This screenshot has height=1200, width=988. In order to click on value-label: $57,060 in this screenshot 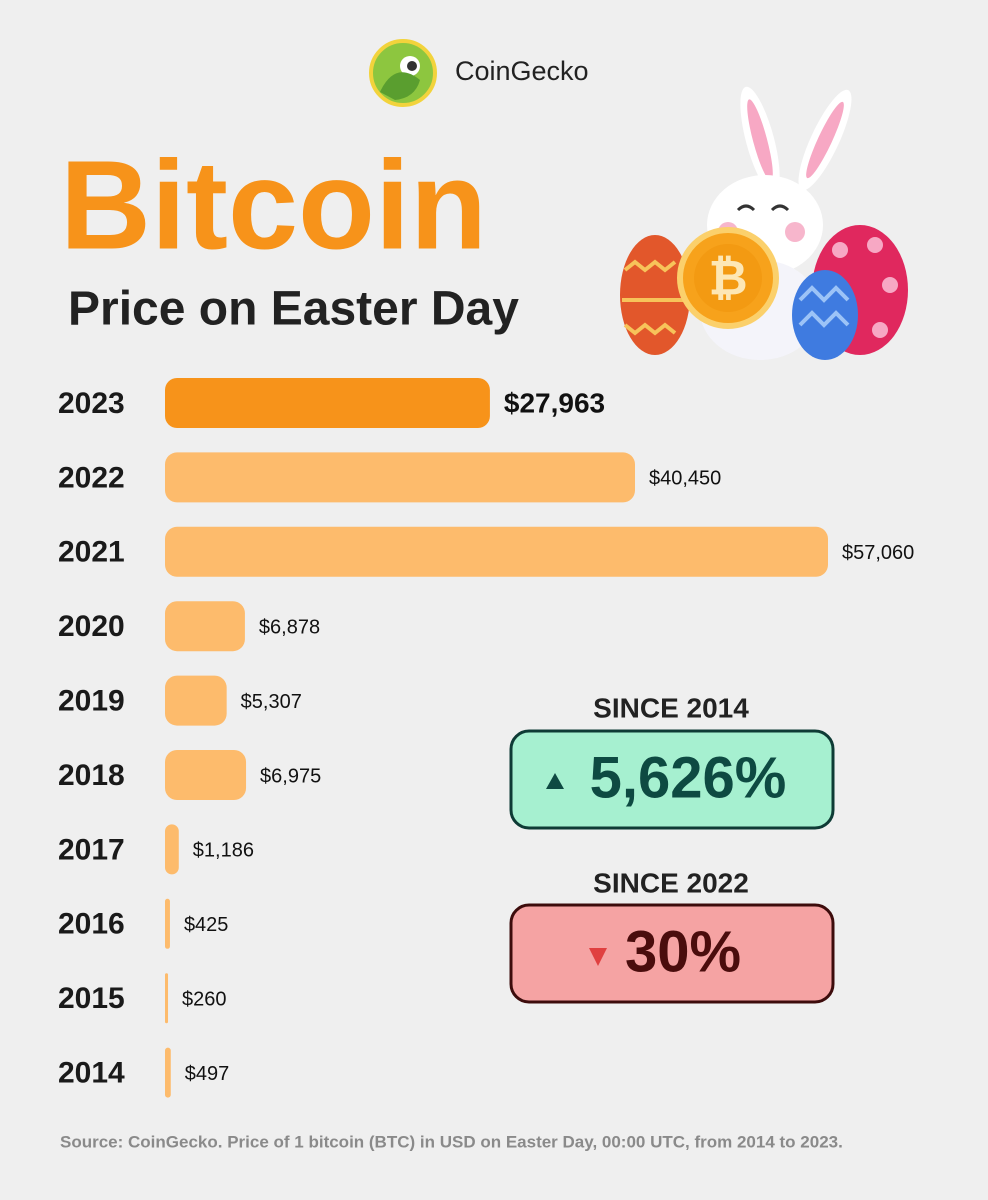, I will do `click(878, 553)`.